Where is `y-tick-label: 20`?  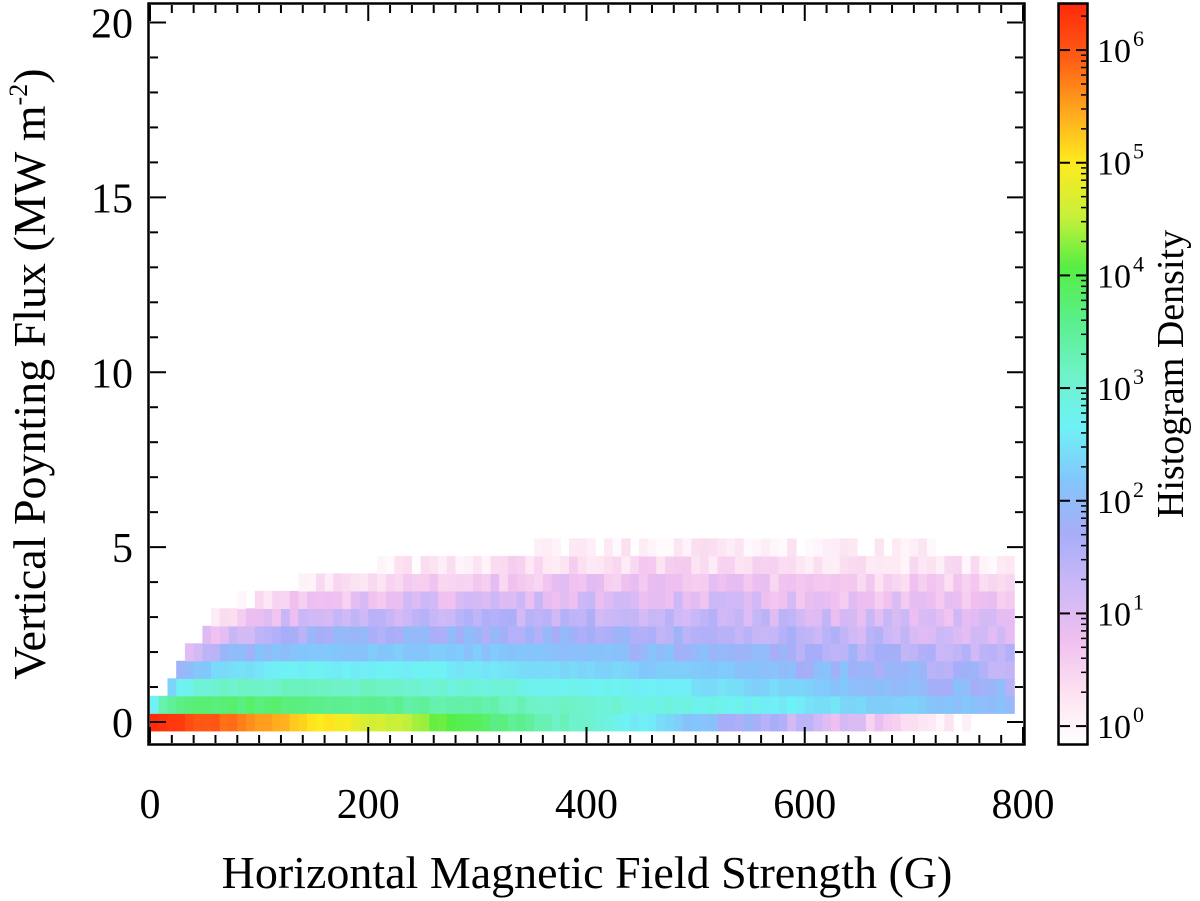
y-tick-label: 20 is located at coordinates (112, 24).